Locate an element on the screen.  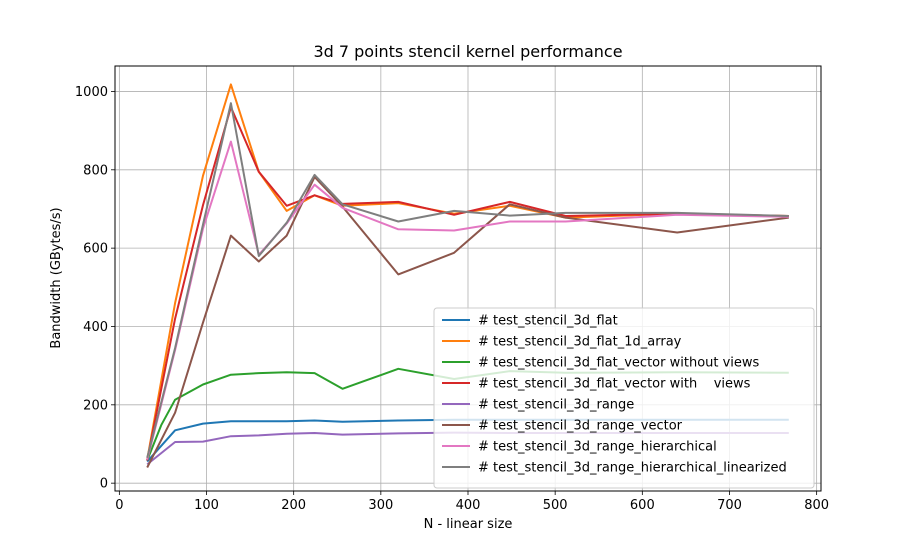
legend-label: # test_stencil_3d_flat is located at coordinates (548, 321).